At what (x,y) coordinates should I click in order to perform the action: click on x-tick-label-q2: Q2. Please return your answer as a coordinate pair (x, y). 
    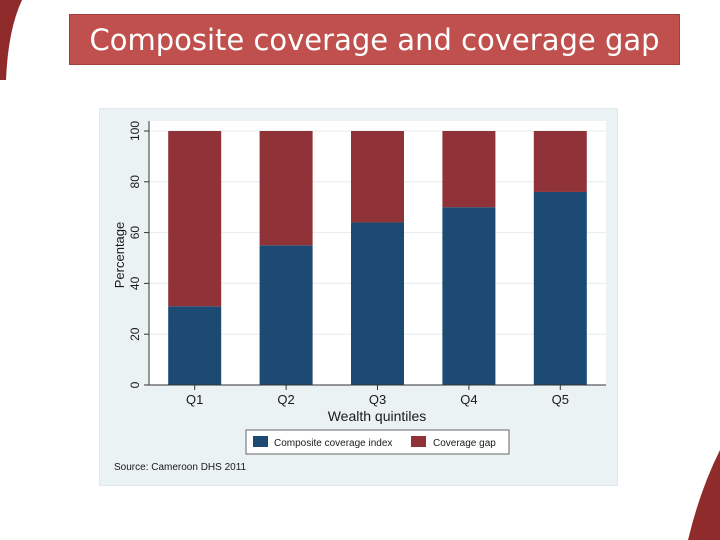
    Looking at the image, I should click on (285, 399).